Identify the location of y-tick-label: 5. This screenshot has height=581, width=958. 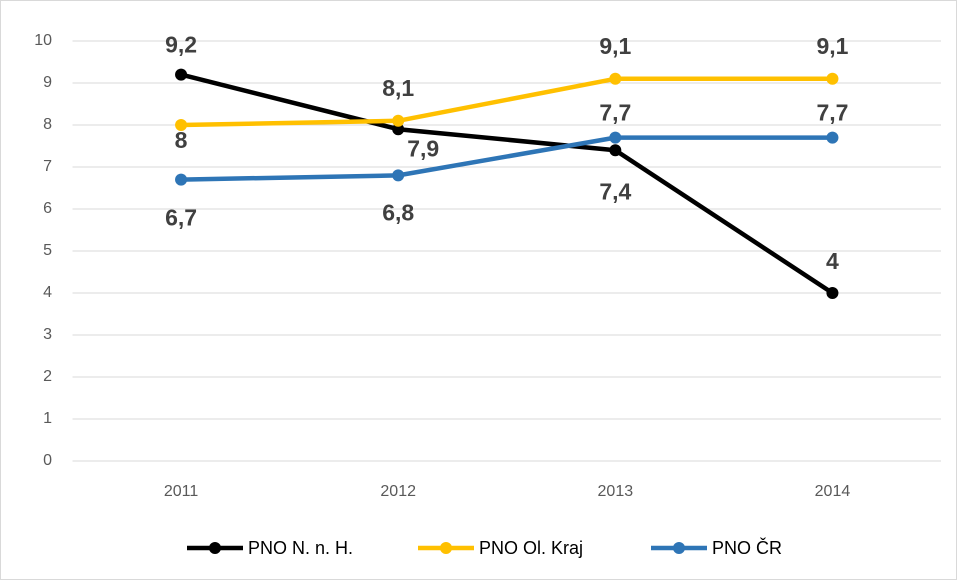
(47, 250).